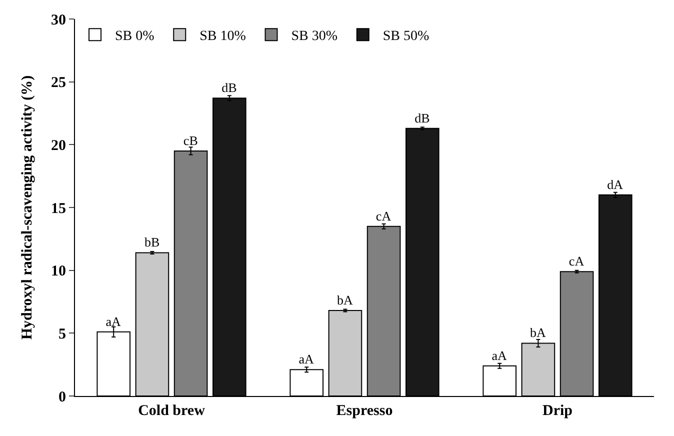  Describe the element at coordinates (615, 184) in the screenshot. I see `data-label: dA` at that location.